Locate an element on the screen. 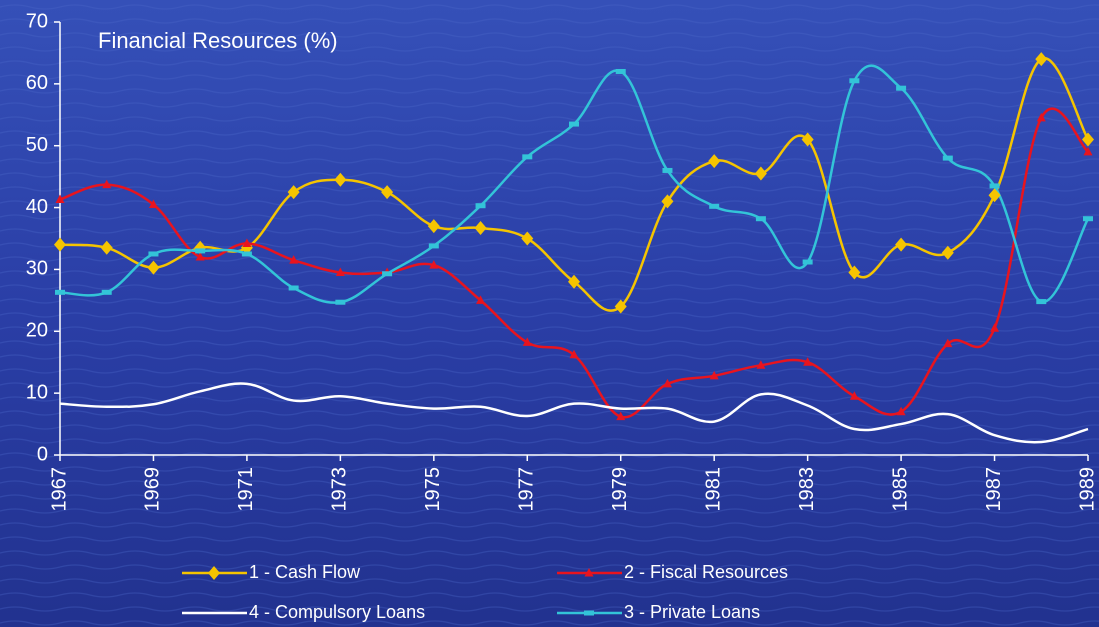 The image size is (1099, 627). x-tick-label: 1977 is located at coordinates (527, 489).